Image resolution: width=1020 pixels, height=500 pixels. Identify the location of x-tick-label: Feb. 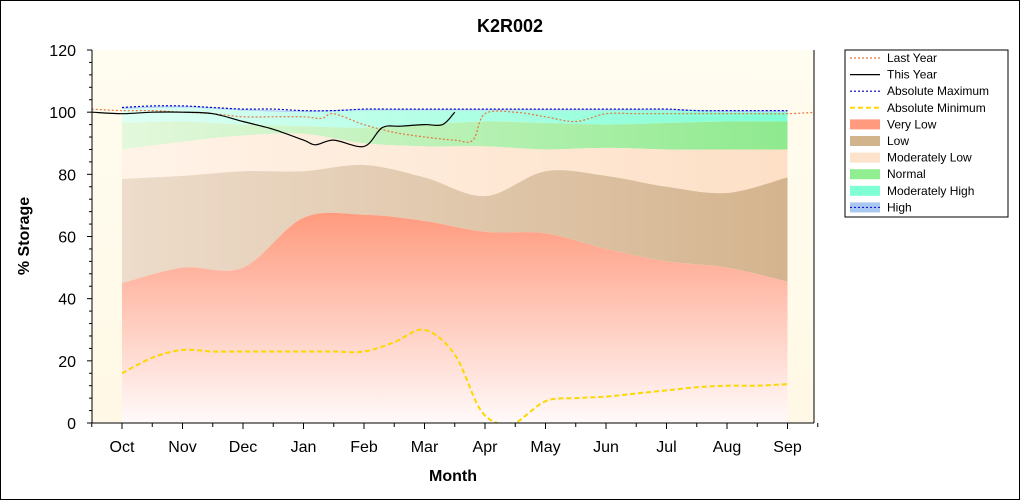
(364, 447).